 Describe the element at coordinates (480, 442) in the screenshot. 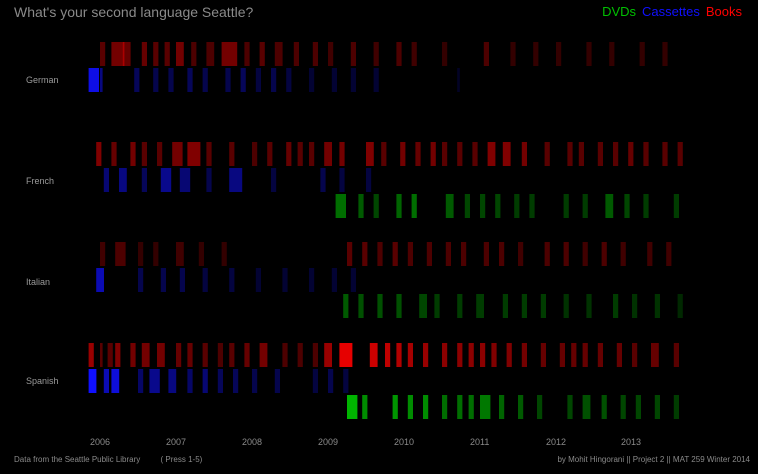

I see `year-label-2011: 2011` at that location.